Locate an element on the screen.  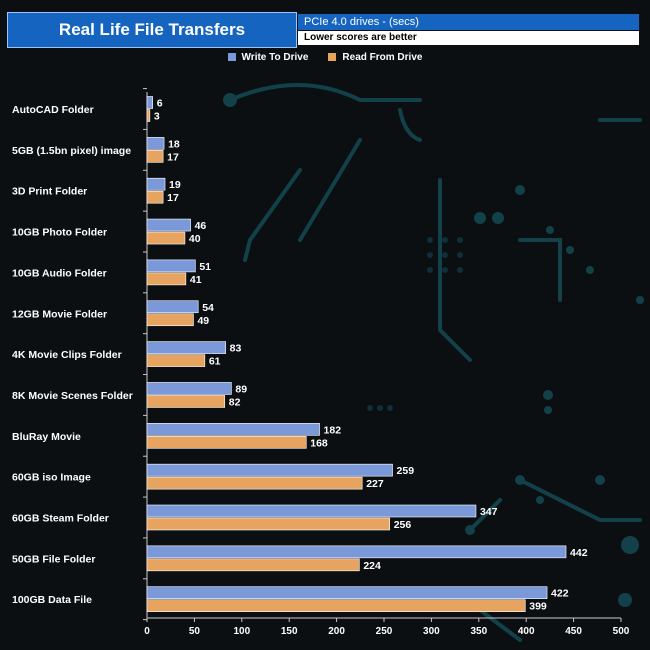
value-label-write: 182 is located at coordinates (333, 430).